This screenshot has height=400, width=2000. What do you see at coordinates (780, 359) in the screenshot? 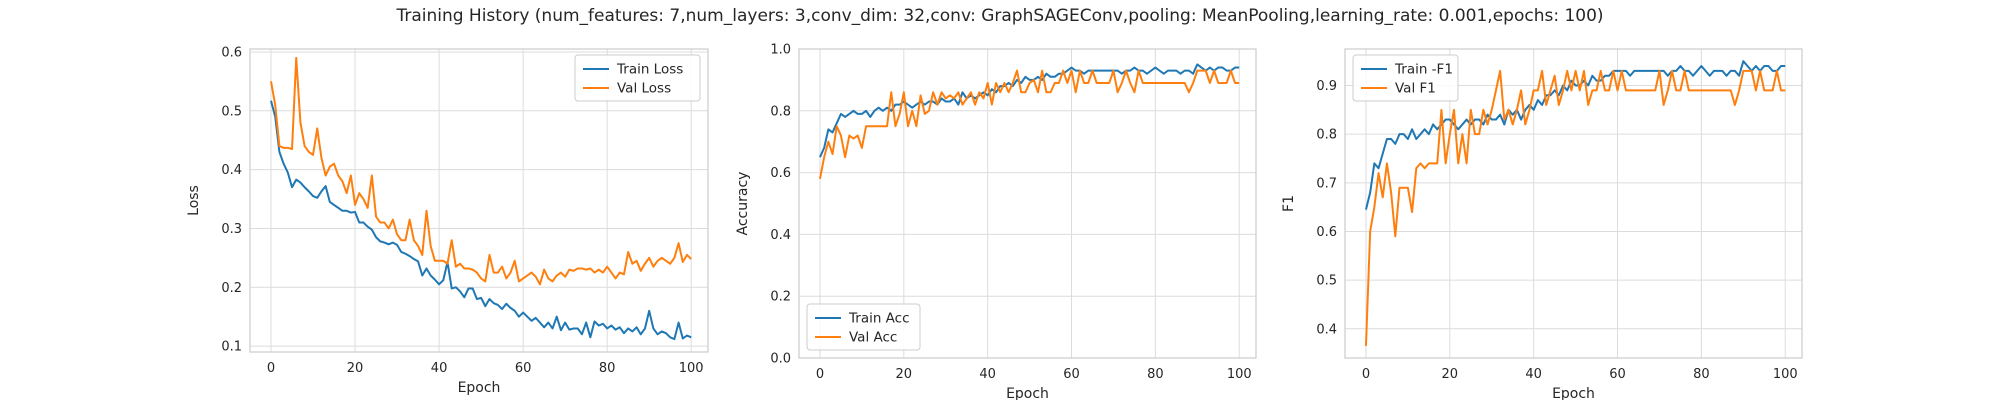
I see `y-tick-label: 0.0` at bounding box center [780, 359].